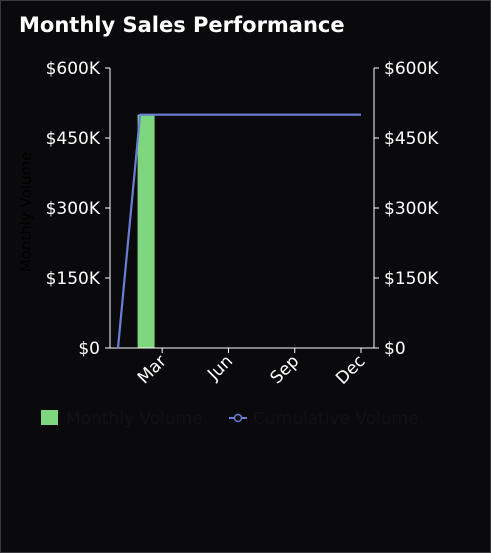 This screenshot has width=491, height=553. Describe the element at coordinates (182, 25) in the screenshot. I see `chart-title: Monthly Sales Performance` at that location.